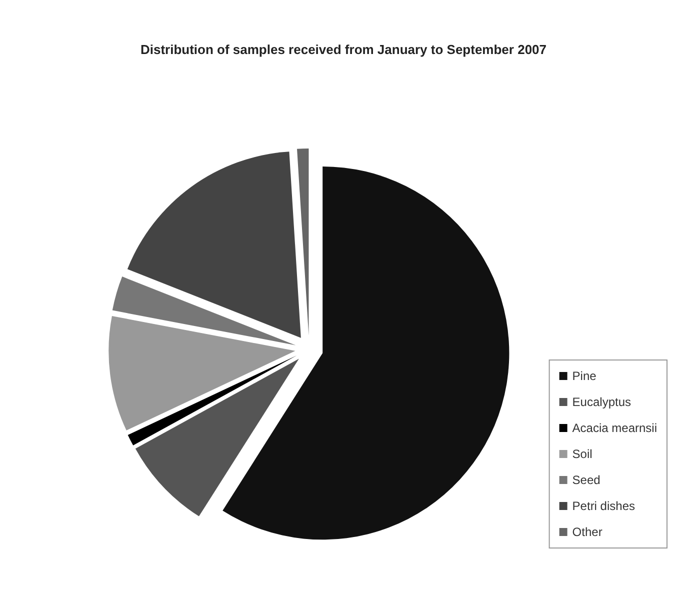 This screenshot has width=687, height=602. What do you see at coordinates (343, 49) in the screenshot?
I see `chart-title: Distribution of samples received from January to September 2007` at bounding box center [343, 49].